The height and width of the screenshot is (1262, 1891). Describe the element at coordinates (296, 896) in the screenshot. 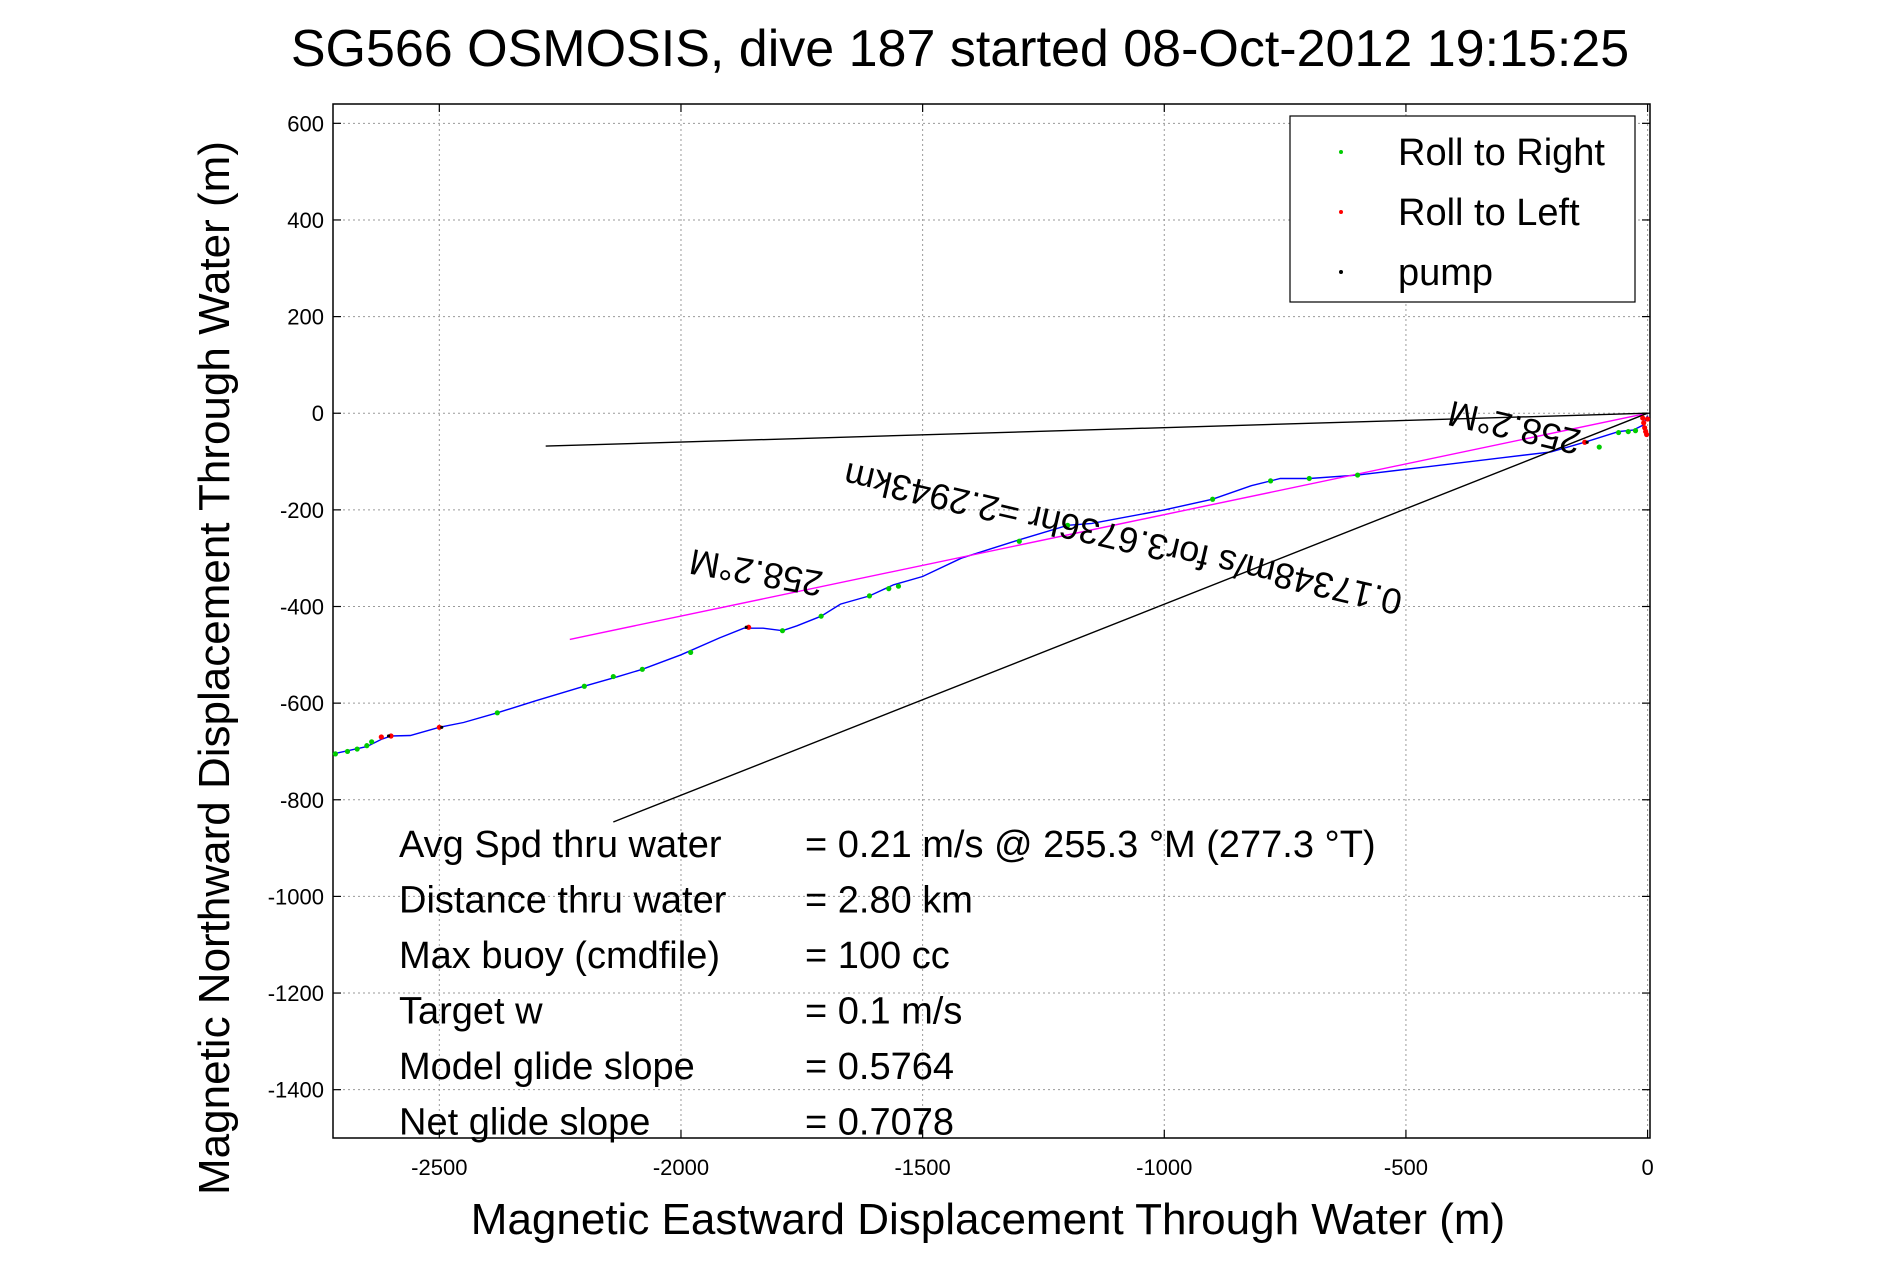

I see `y-tick-label: -1000` at that location.